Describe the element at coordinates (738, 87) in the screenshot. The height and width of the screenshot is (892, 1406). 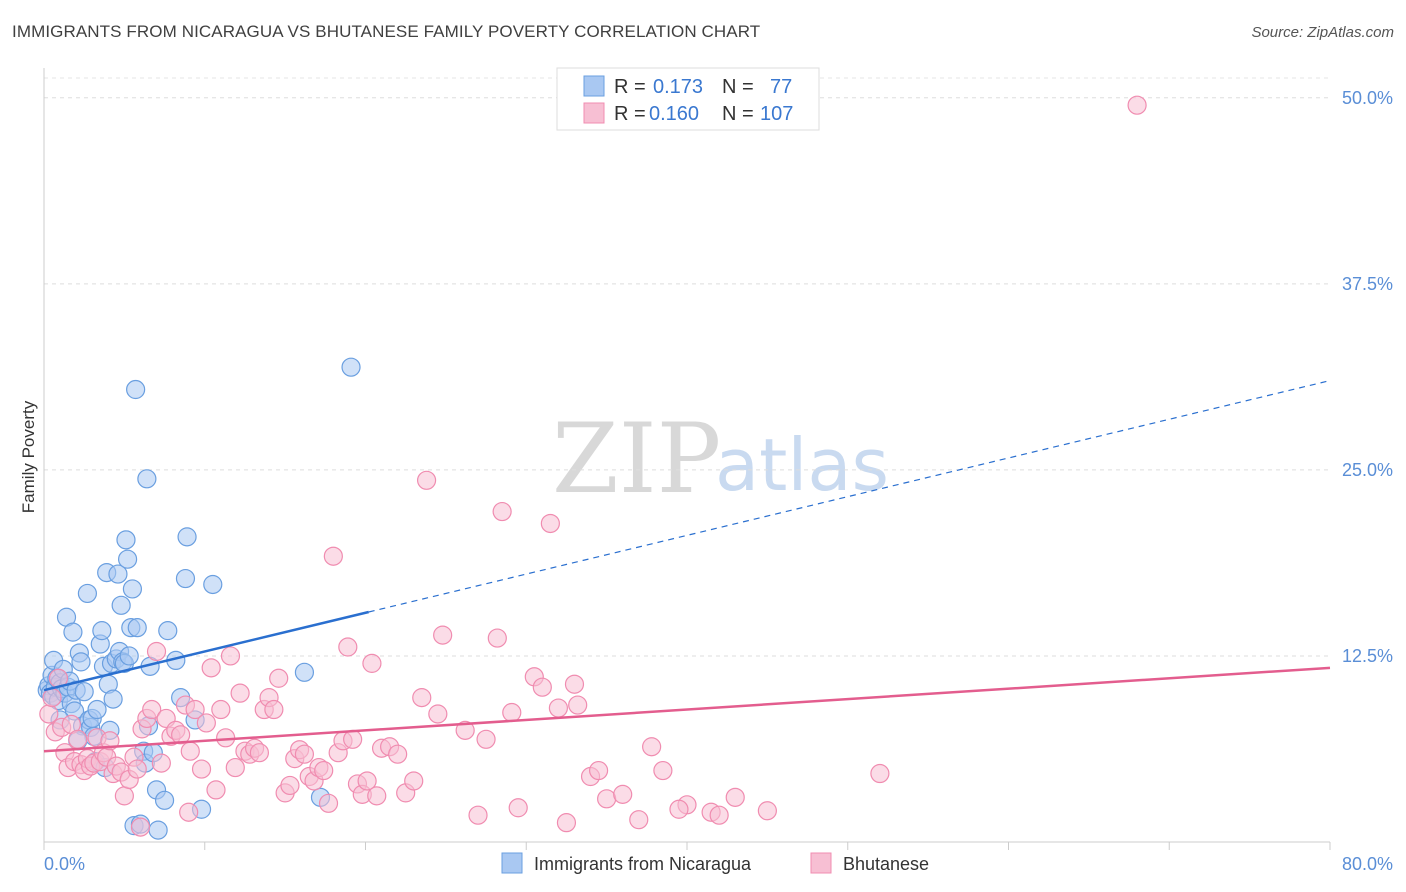
I see `legend-n-label-nicaragua: N =` at that location.